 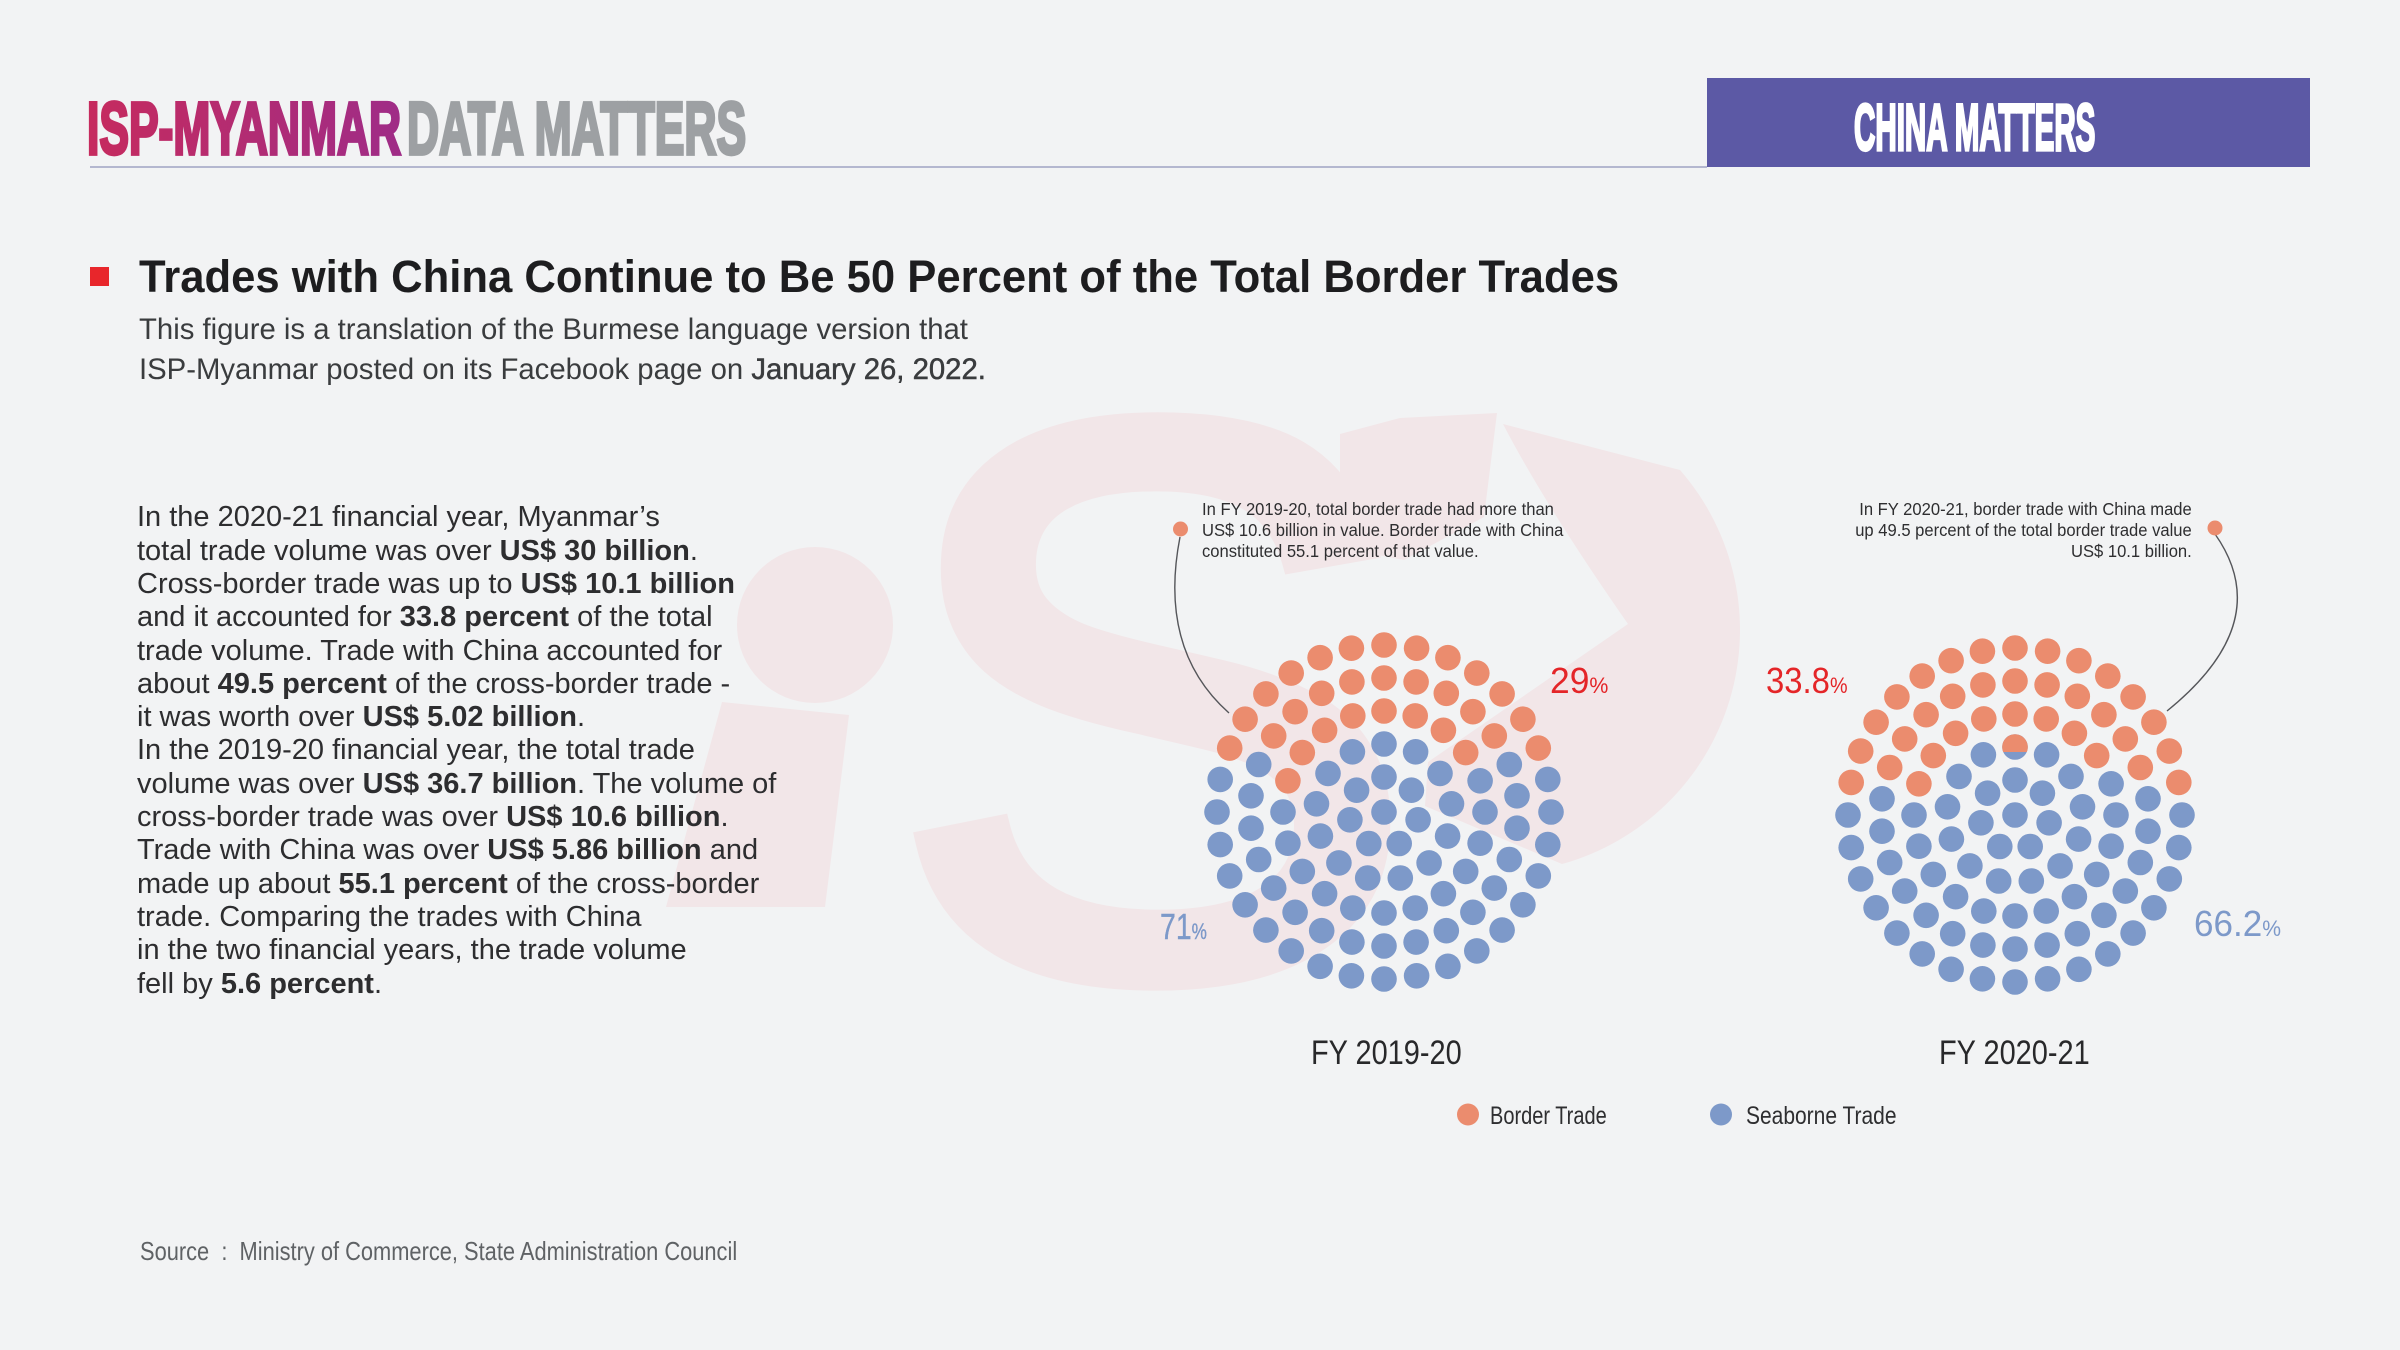 What do you see at coordinates (244, 128) in the screenshot?
I see `svg-text: ISP-MYANMAR` at bounding box center [244, 128].